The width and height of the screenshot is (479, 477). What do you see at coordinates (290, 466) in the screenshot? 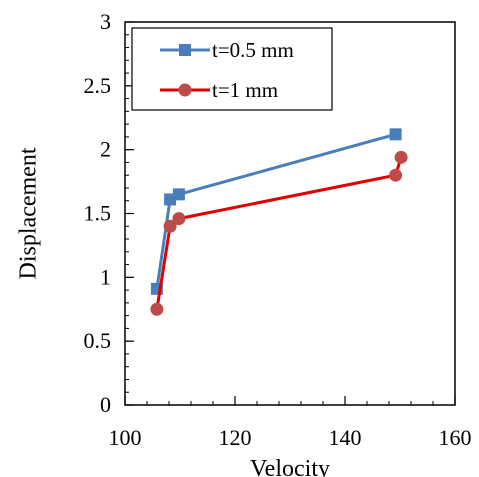
I see `x-axis-title: Velocity` at bounding box center [290, 466].